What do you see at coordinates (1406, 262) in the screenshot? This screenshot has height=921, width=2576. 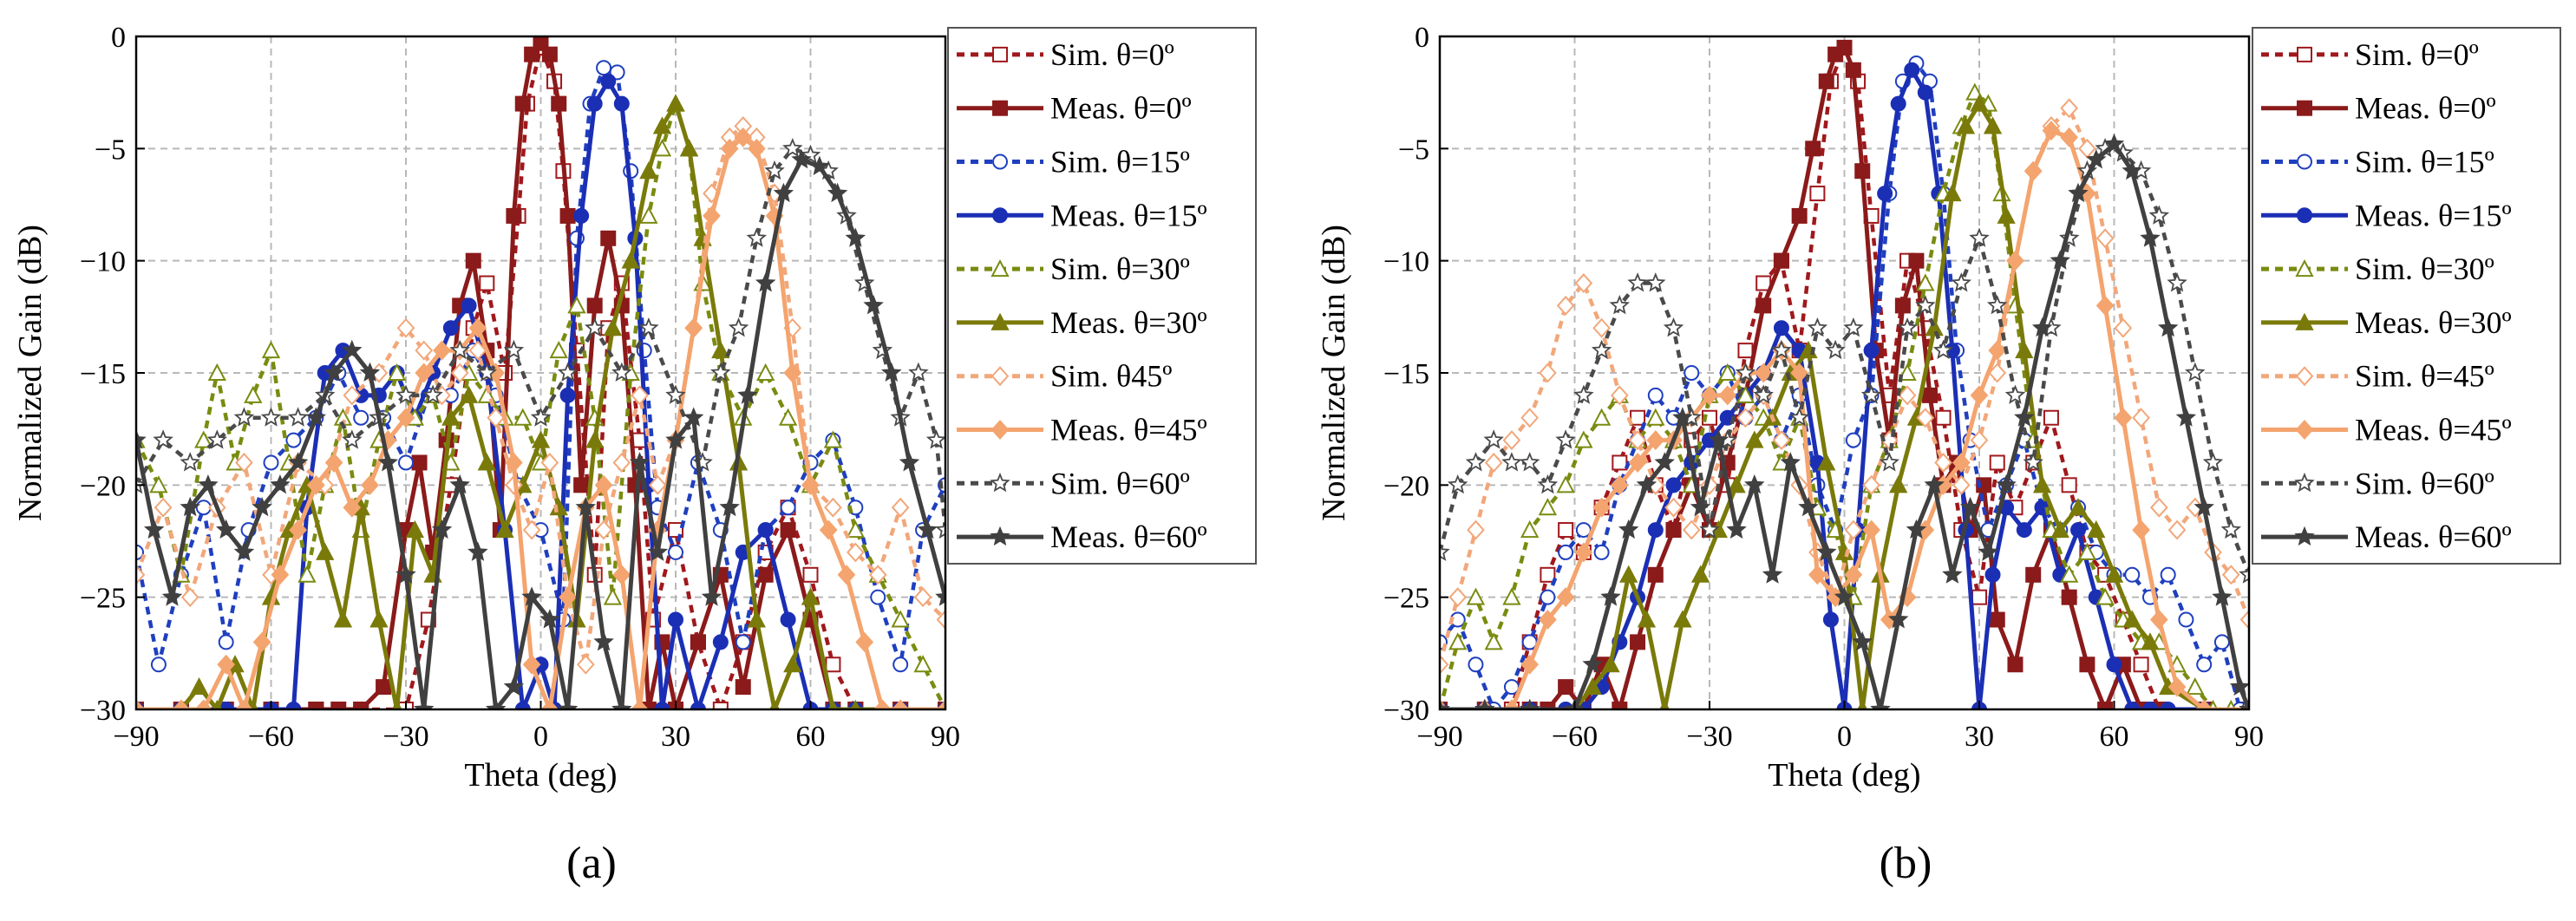 I see `y-tick-label: −10` at bounding box center [1406, 262].